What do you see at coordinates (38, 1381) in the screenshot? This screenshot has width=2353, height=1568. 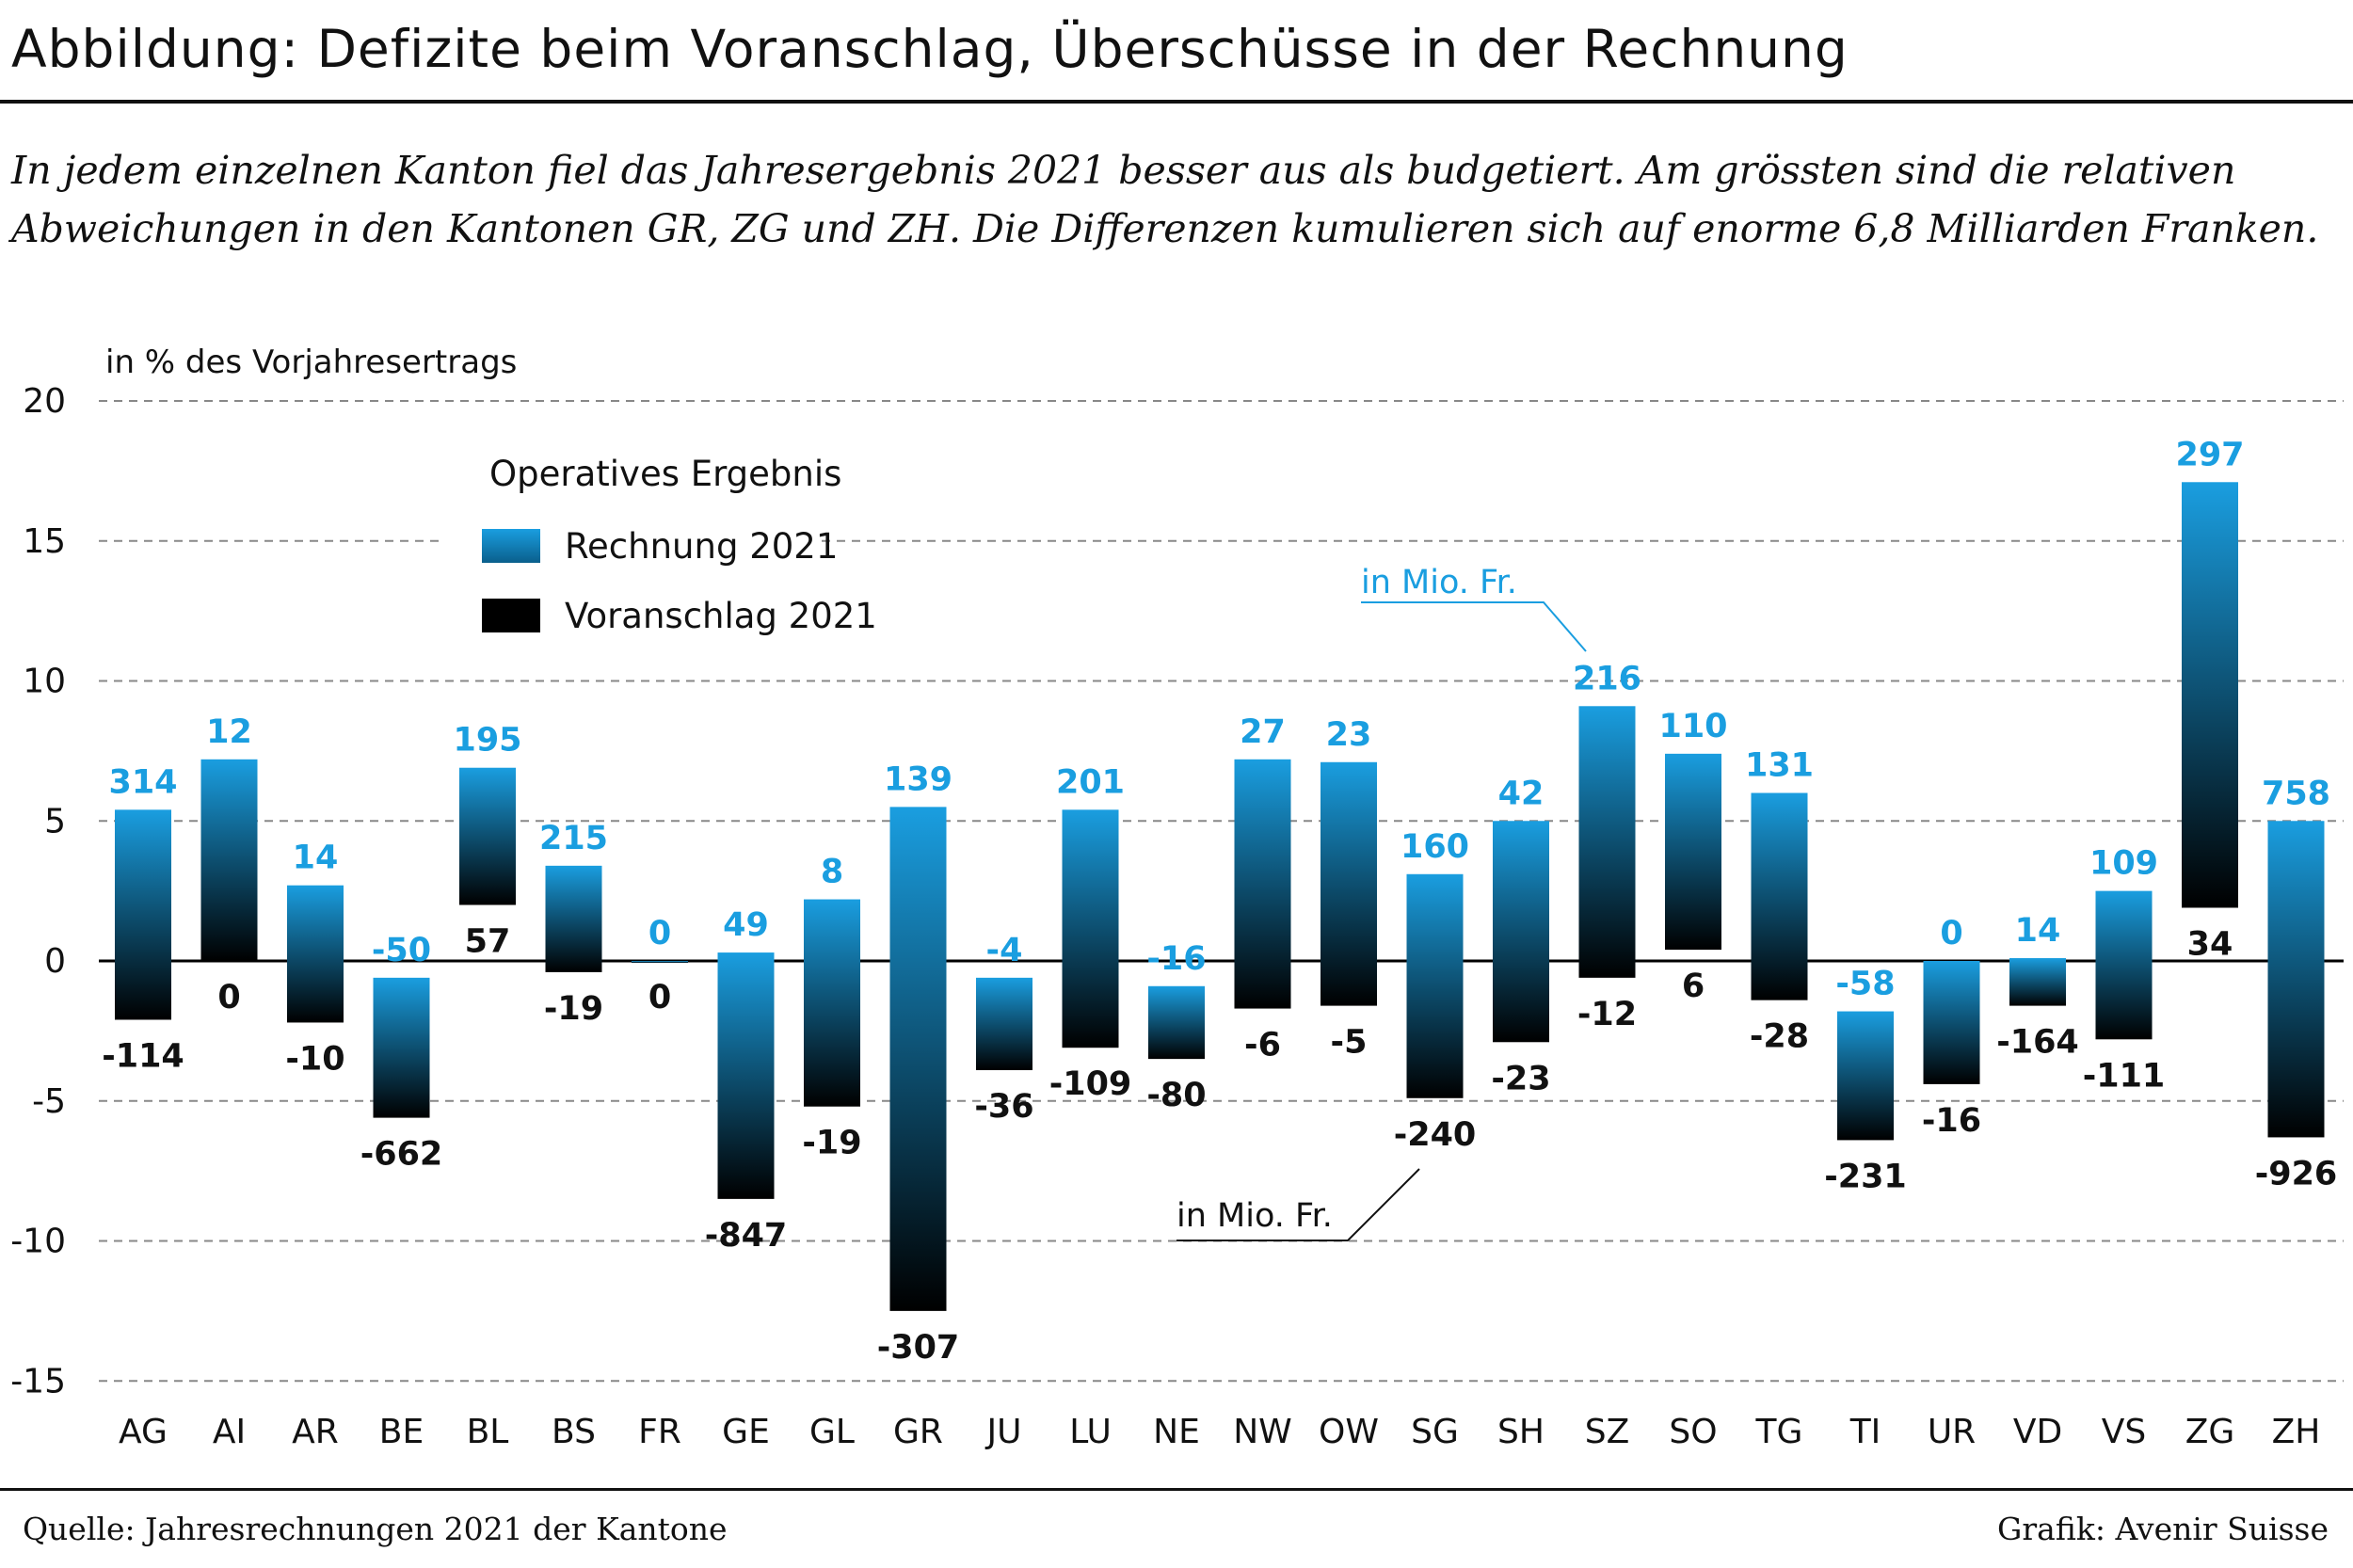 I see `y-tick-label: -15` at bounding box center [38, 1381].